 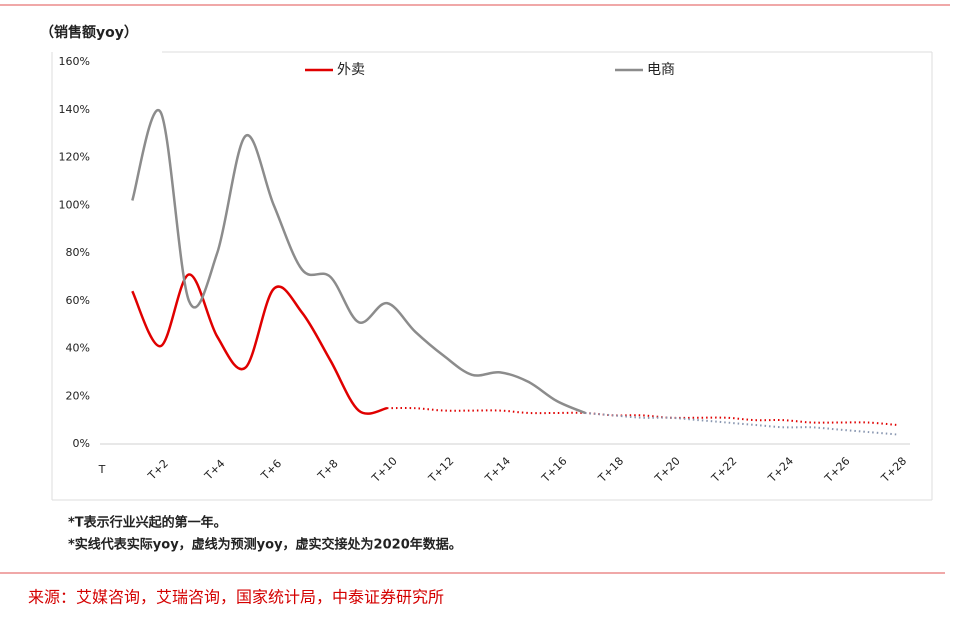 What do you see at coordinates (158, 470) in the screenshot?
I see `x-tick-label: T+2` at bounding box center [158, 470].